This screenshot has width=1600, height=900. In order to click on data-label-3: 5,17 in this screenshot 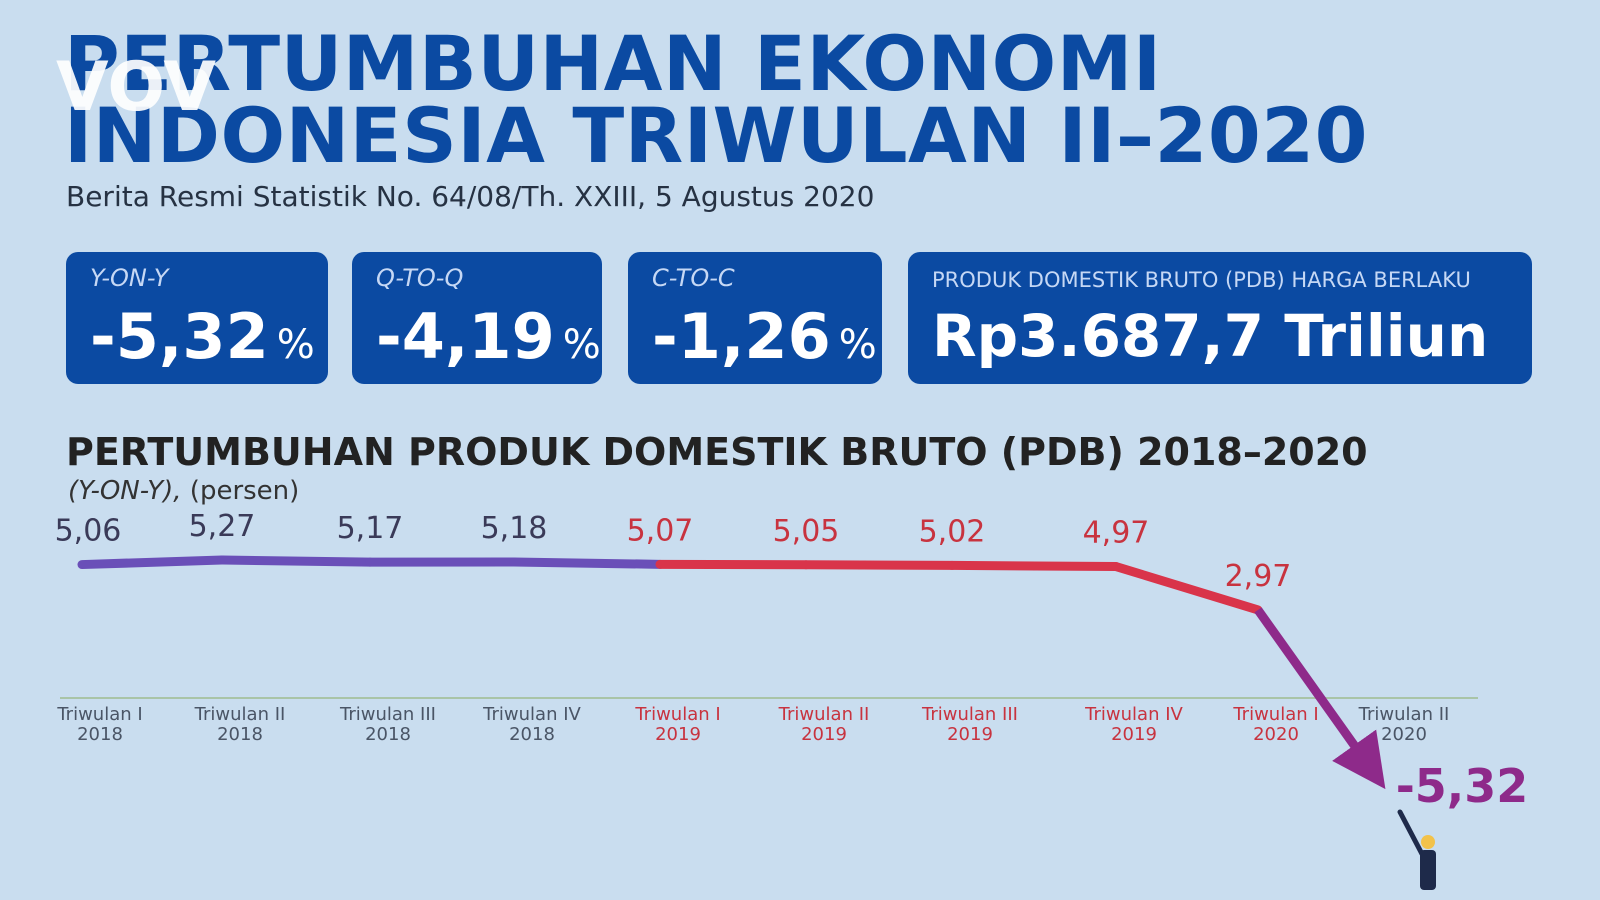, I will do `click(370, 528)`.